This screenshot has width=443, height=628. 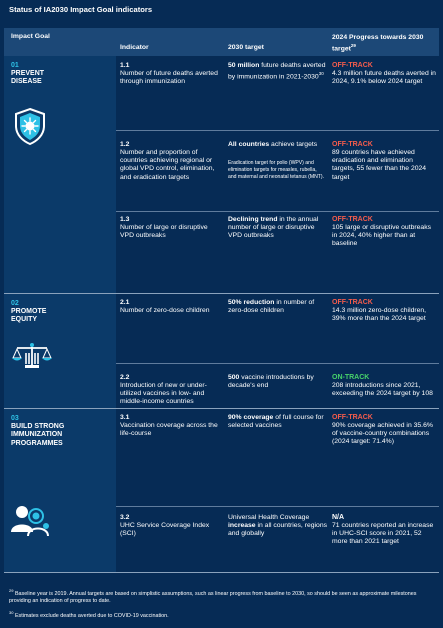 What do you see at coordinates (29, 316) in the screenshot?
I see `goal-name: PROMOTE EQUITY` at bounding box center [29, 316].